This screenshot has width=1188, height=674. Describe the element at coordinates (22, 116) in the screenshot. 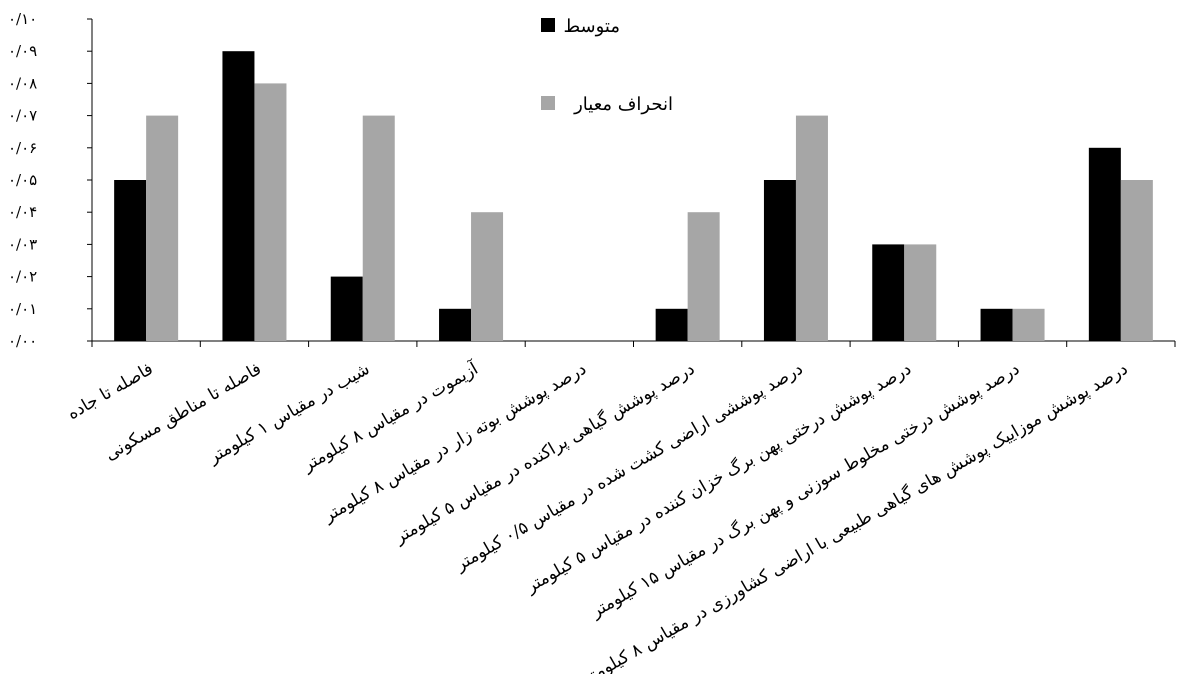

I see `y-tick-label: ۰/۰۷` at that location.